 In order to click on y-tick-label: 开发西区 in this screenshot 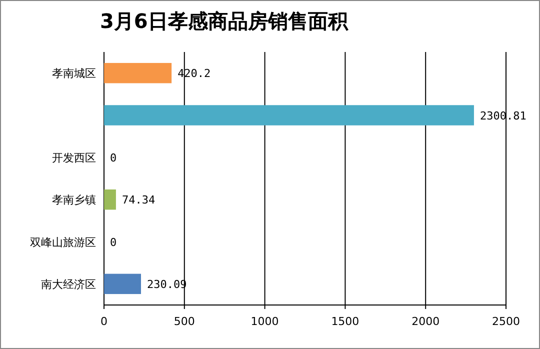, I will do `click(74, 157)`.